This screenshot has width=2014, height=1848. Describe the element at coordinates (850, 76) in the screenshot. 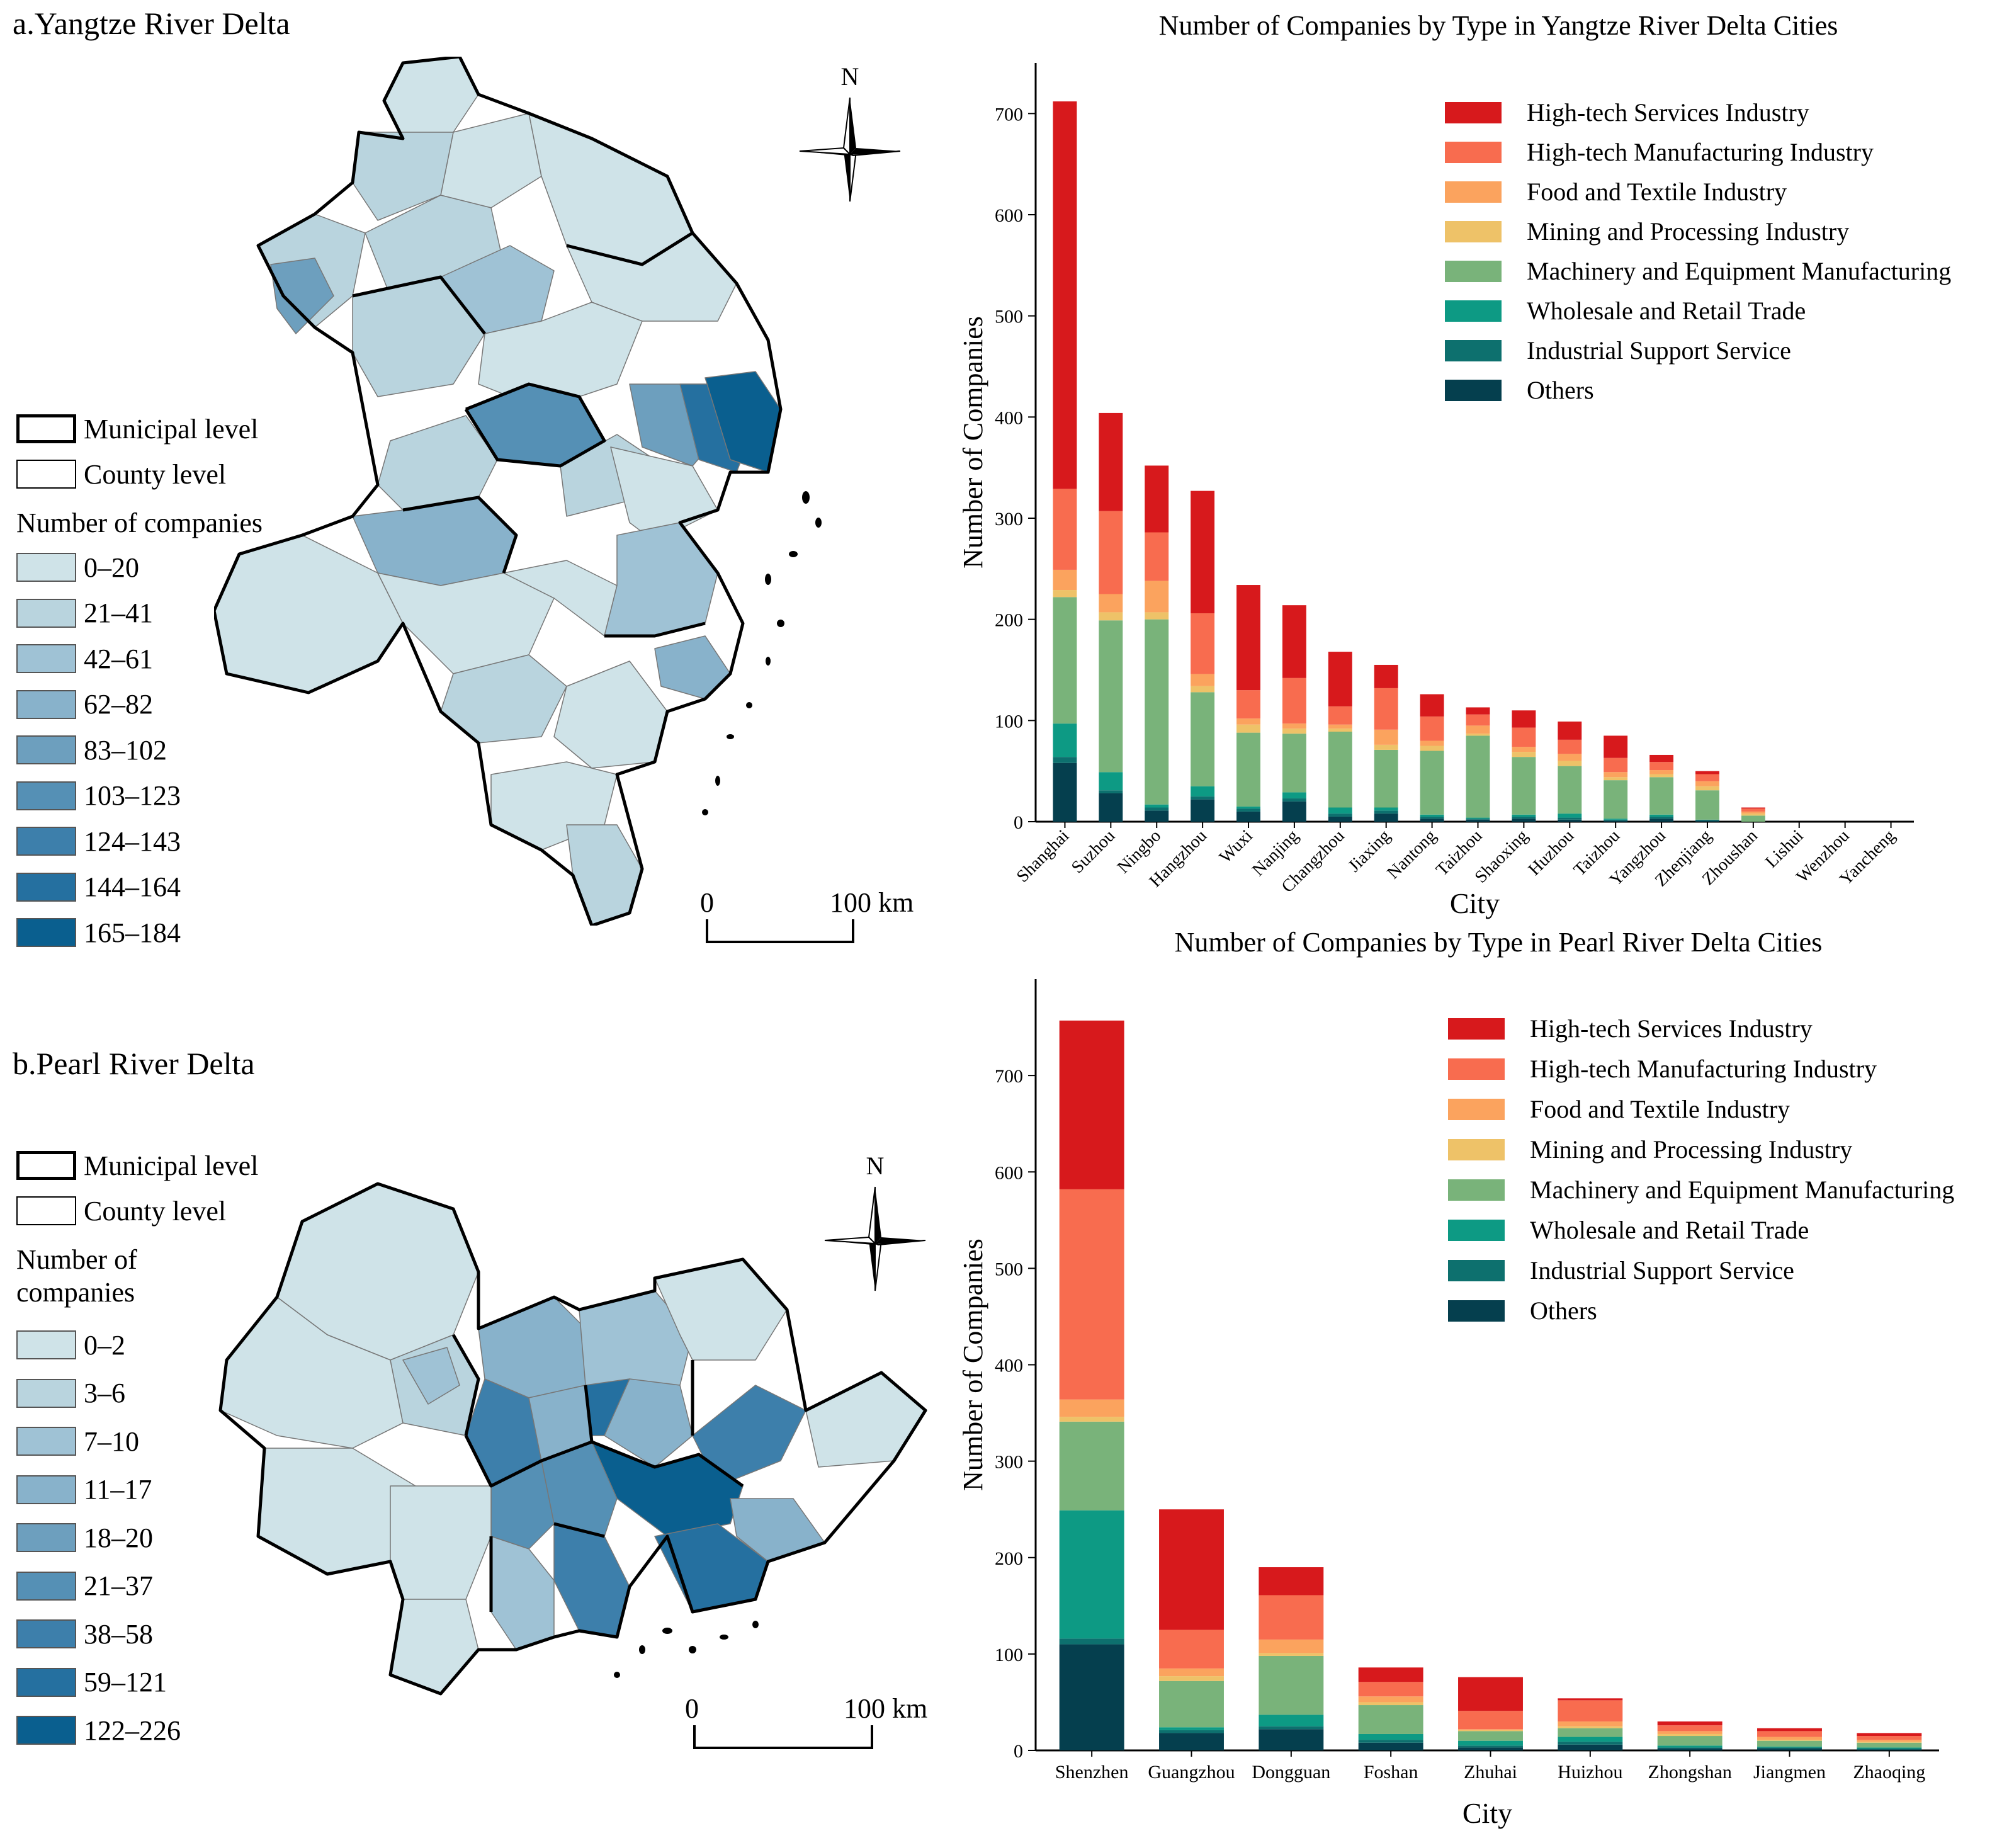

I see `north-label: N` at that location.